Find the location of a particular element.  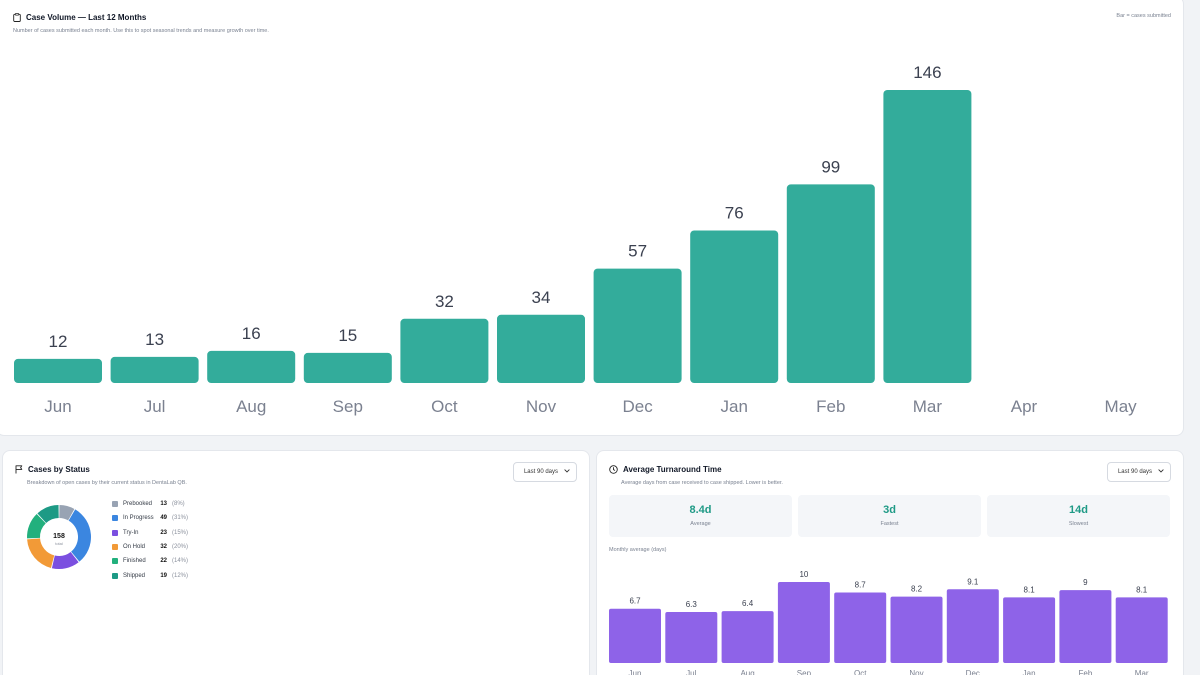

turnaround-title: Average Turnaround Time is located at coordinates (672, 469).